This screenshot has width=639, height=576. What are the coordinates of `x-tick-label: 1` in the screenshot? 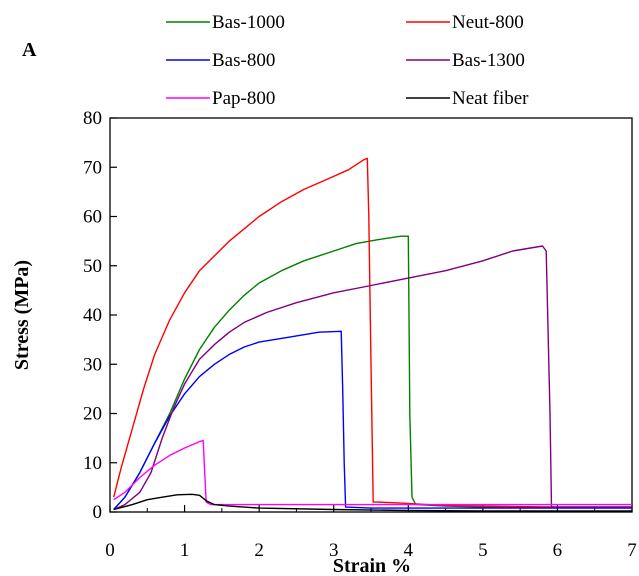 It's located at (185, 550).